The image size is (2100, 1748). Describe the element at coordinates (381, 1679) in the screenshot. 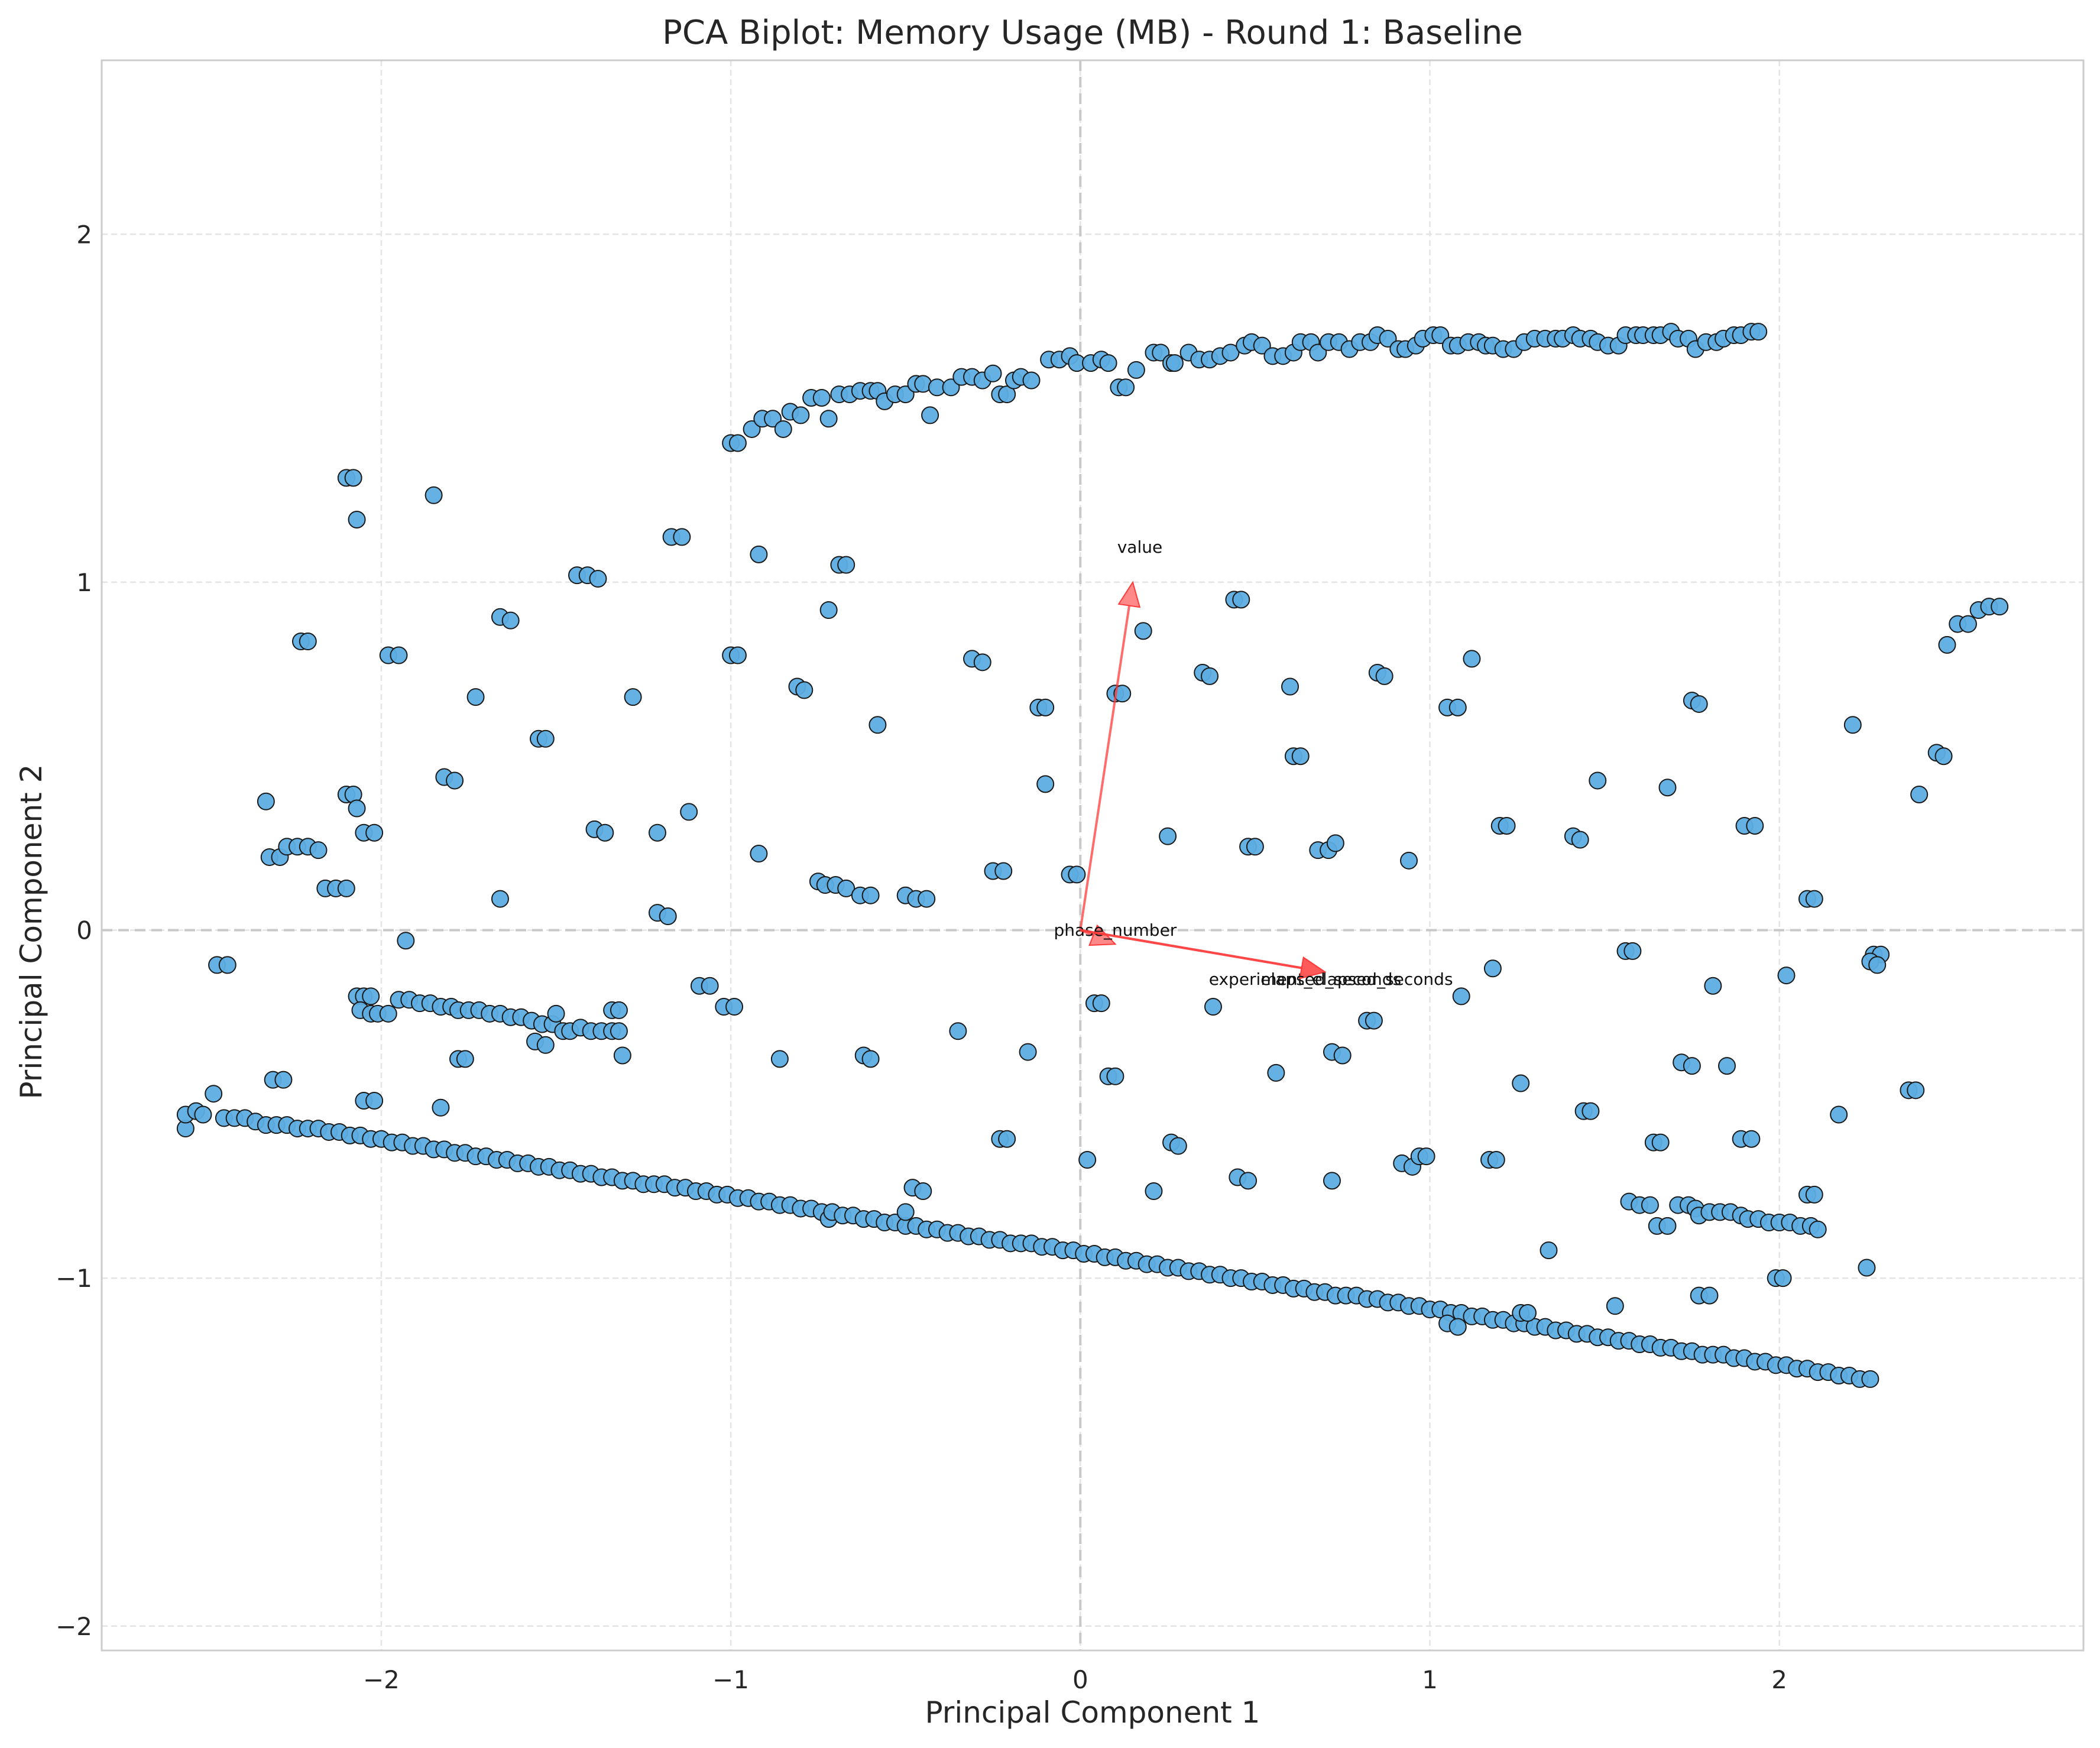

I see `x-tick-label: −2` at that location.